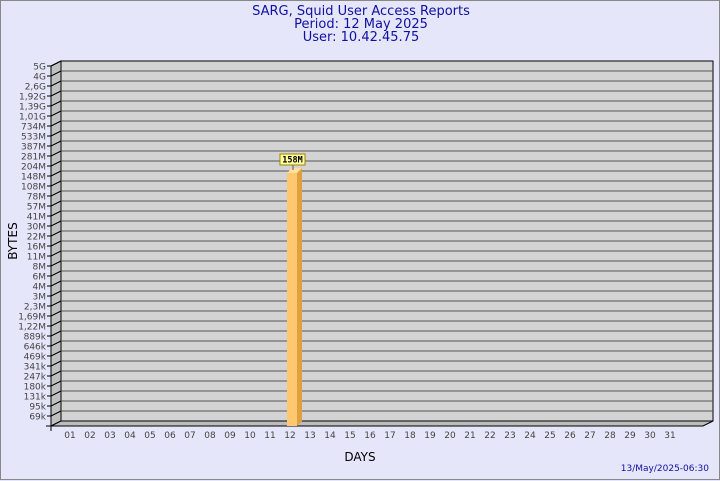 Image resolution: width=720 pixels, height=481 pixels. What do you see at coordinates (294, 170) in the screenshot?
I see `bar-top` at bounding box center [294, 170].